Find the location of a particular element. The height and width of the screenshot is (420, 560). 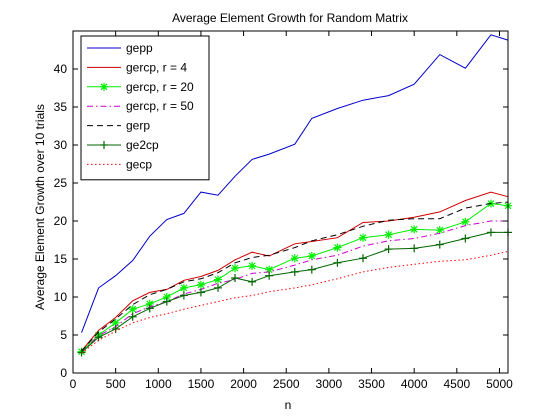

legend-entry: gercp, r = 20 is located at coordinates (140, 87).